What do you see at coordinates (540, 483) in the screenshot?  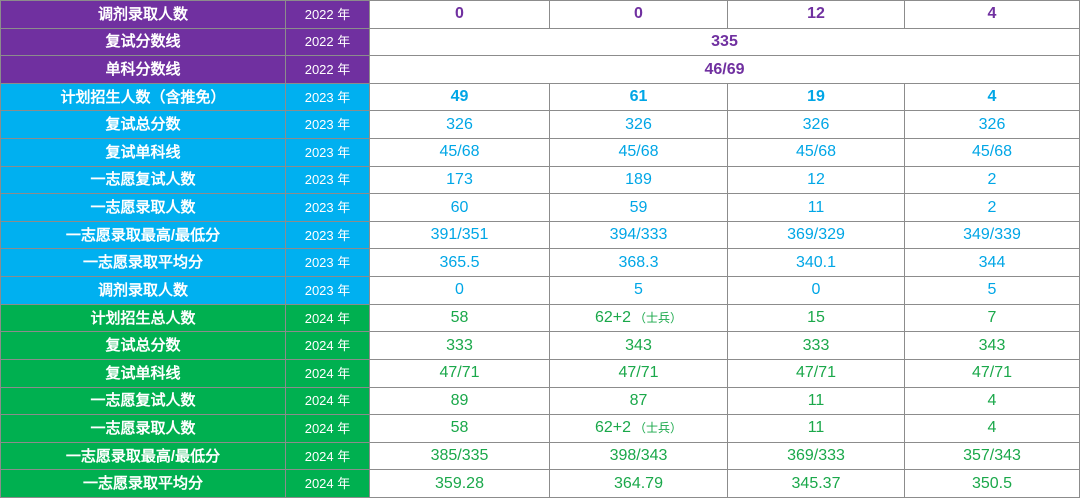 I see `table-row: 一志愿录取平均分 2024 年 359.28 364.79 345.37 350.5` at bounding box center [540, 483].